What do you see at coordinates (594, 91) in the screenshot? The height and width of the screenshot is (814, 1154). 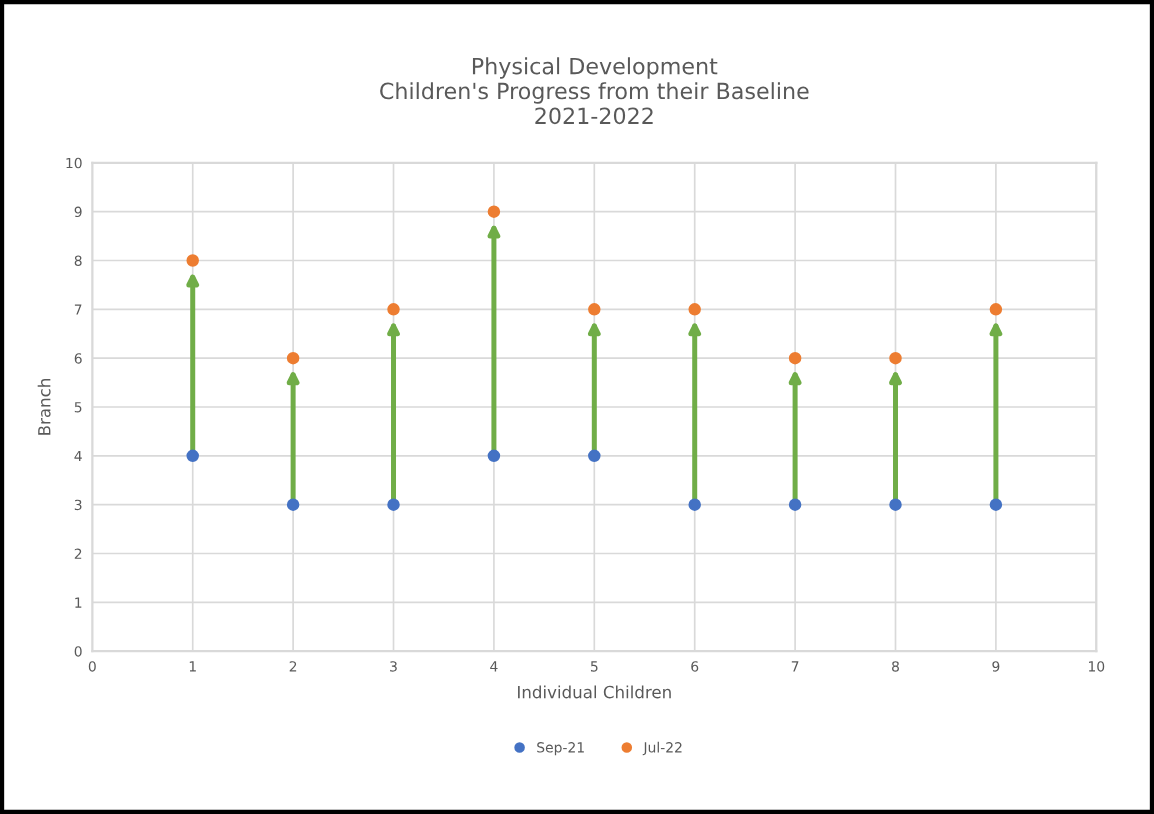 I see `chart-title: Physical Development Children's Progress from their Baseline 2021-2022` at bounding box center [594, 91].